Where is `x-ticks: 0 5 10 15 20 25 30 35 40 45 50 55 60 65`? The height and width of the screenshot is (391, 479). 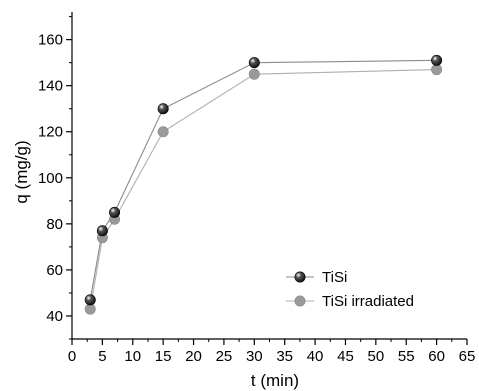 x-ticks: 0 5 10 15 20 25 30 35 40 45 50 55 60 65 is located at coordinates (272, 352).